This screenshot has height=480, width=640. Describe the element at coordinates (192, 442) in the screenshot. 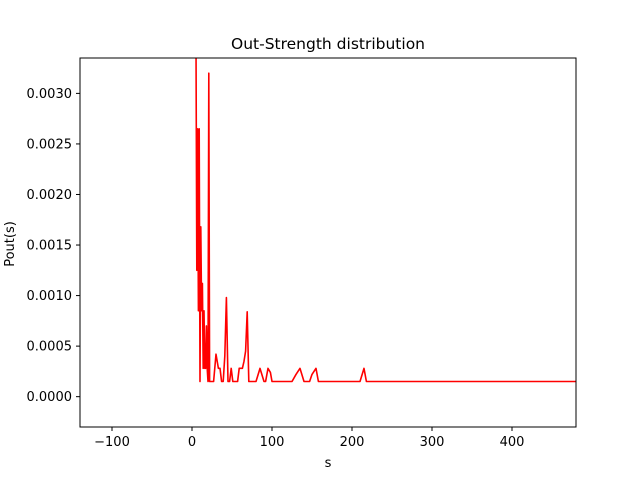

I see `x-tick-label: 0` at that location.